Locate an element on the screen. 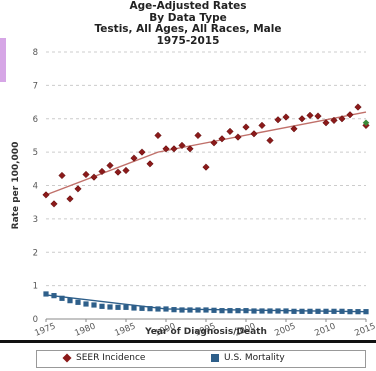  x-tick-label: 2015 is located at coordinates (364, 329).